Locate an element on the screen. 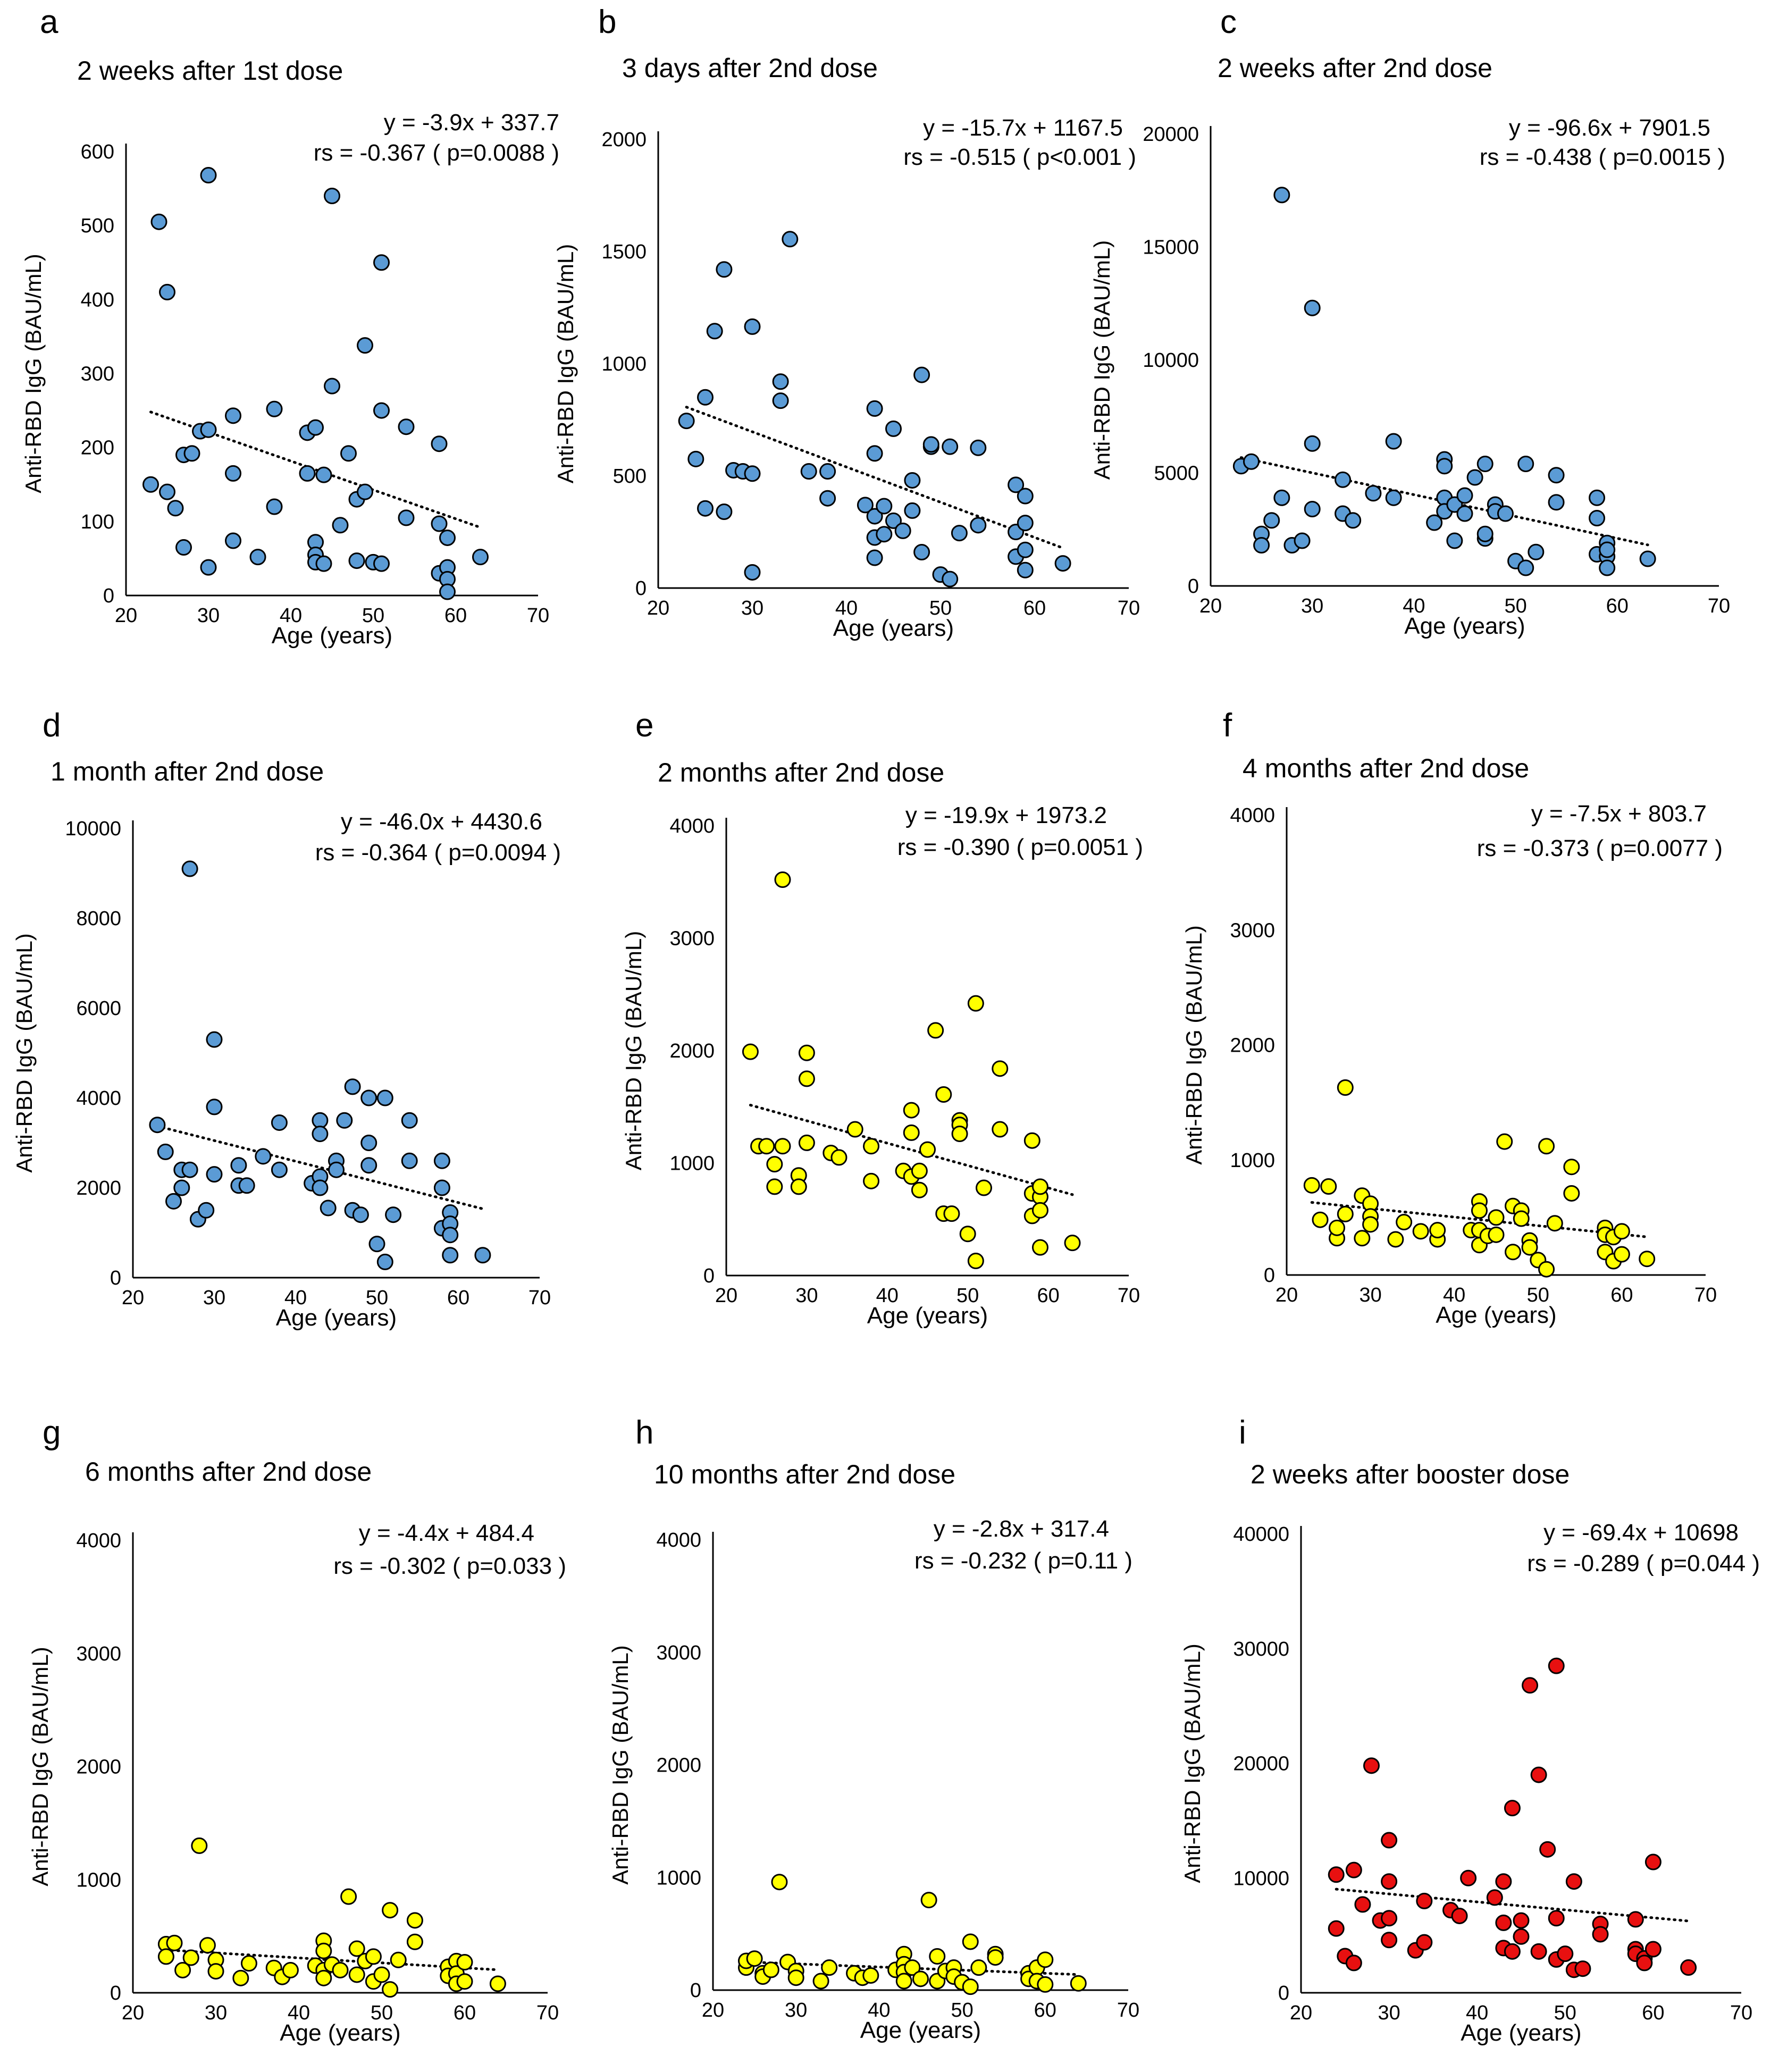  y-tick-label: 1000 is located at coordinates (692, 1164).